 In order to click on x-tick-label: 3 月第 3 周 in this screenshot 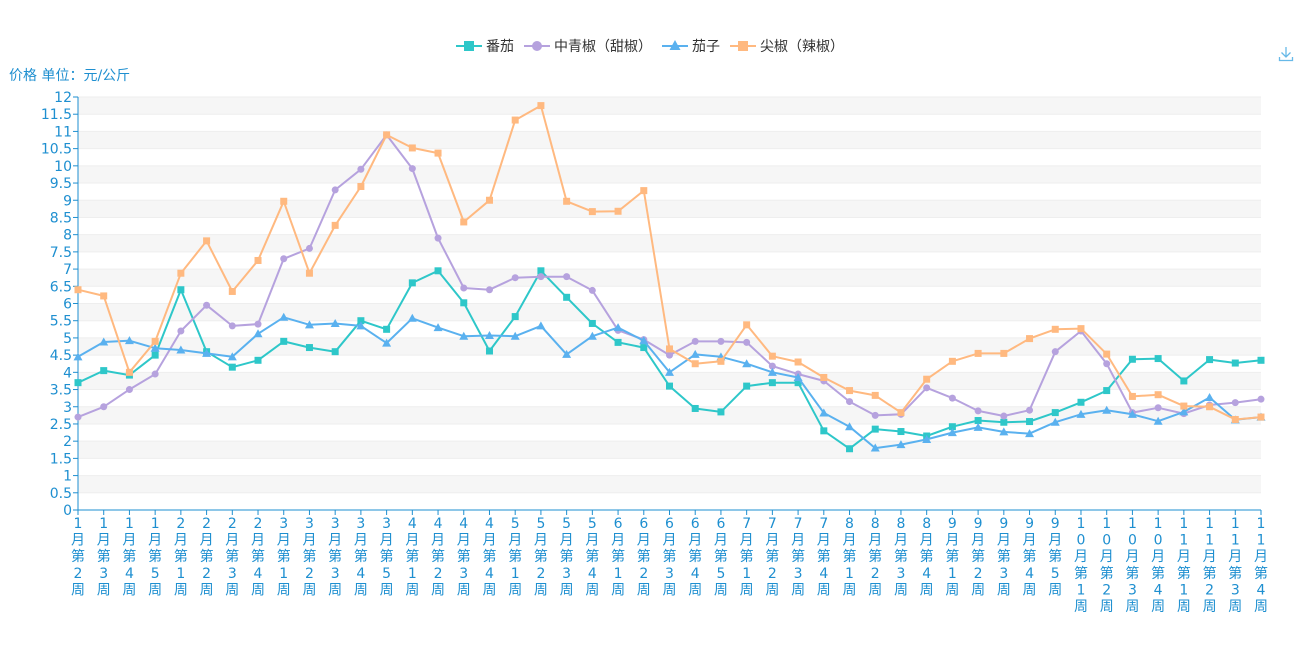, I will do `click(335, 557)`.